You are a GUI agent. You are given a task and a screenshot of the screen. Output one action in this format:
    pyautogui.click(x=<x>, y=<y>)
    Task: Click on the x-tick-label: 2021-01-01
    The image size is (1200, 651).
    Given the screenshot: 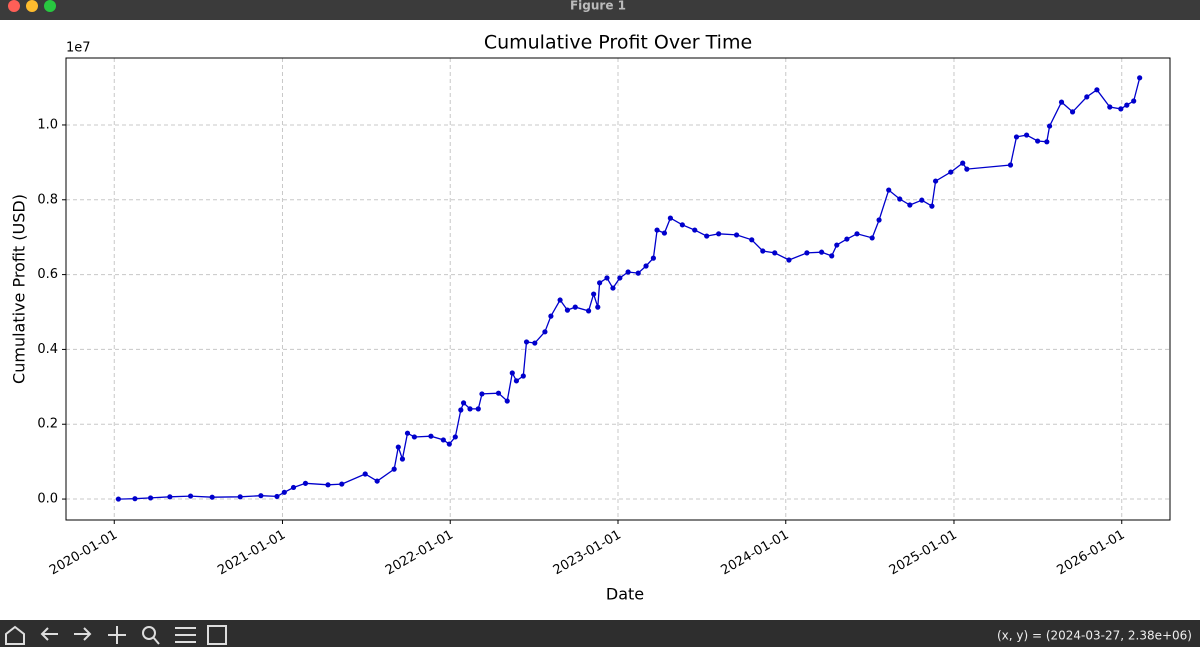 What is the action you would take?
    pyautogui.click(x=251, y=553)
    